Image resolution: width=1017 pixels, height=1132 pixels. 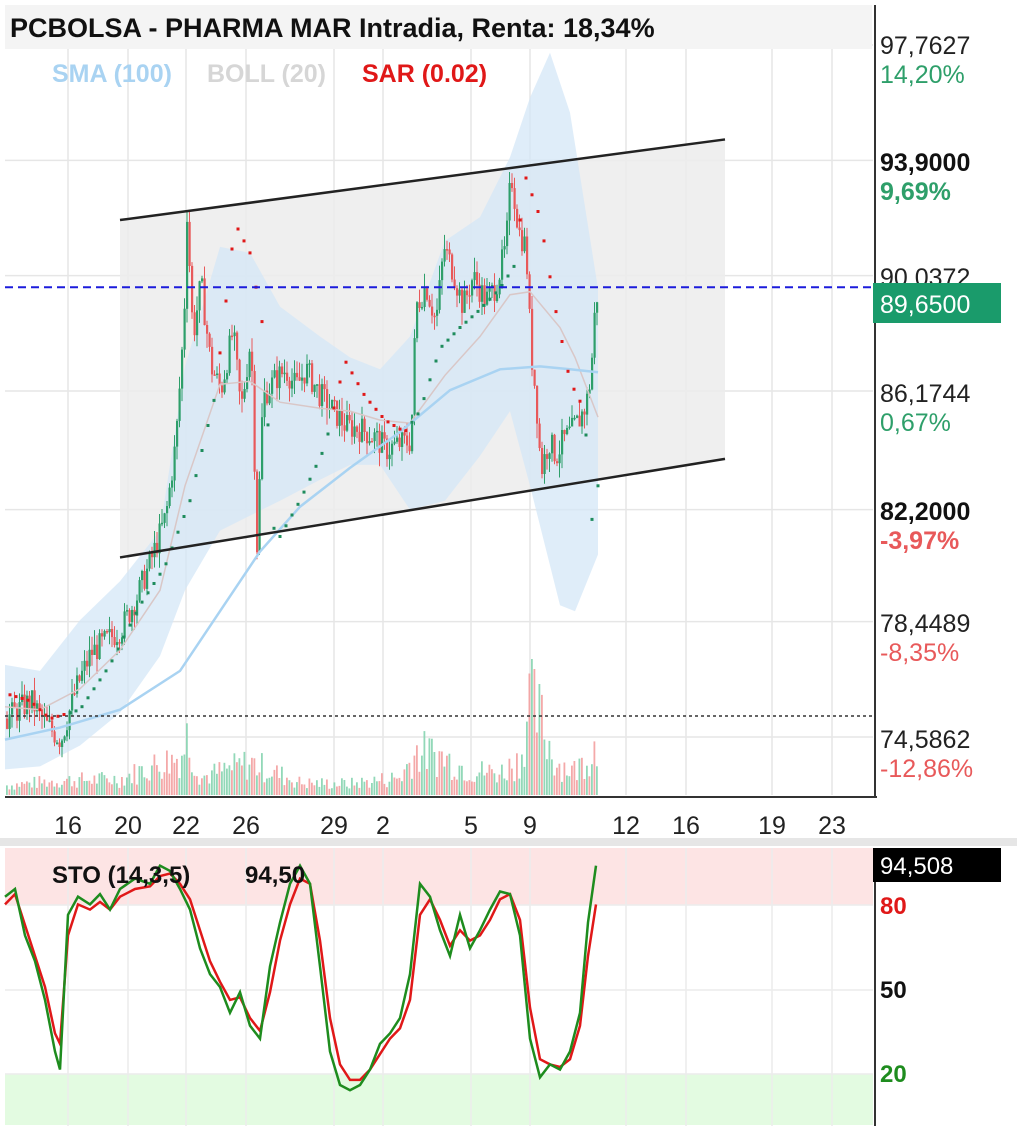 I want to click on panel-separator, so click(x=508, y=842).